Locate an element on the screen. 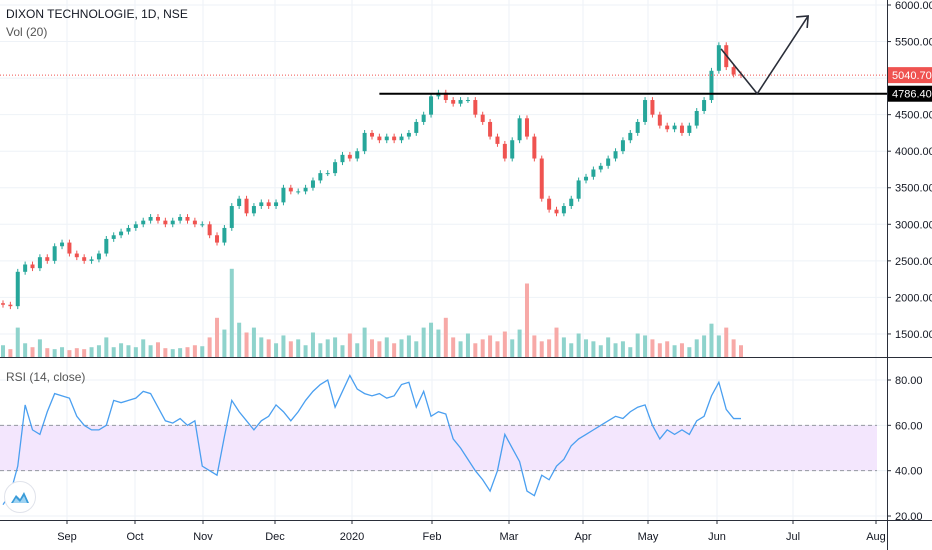  rsi-tick-label: 20.00 is located at coordinates (909, 517).